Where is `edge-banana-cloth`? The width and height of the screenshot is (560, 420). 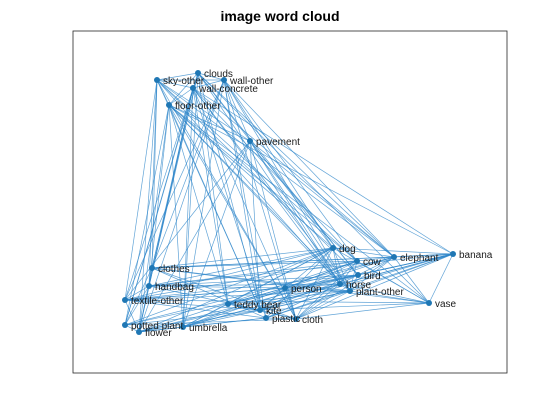 edge-banana-cloth is located at coordinates (374, 286).